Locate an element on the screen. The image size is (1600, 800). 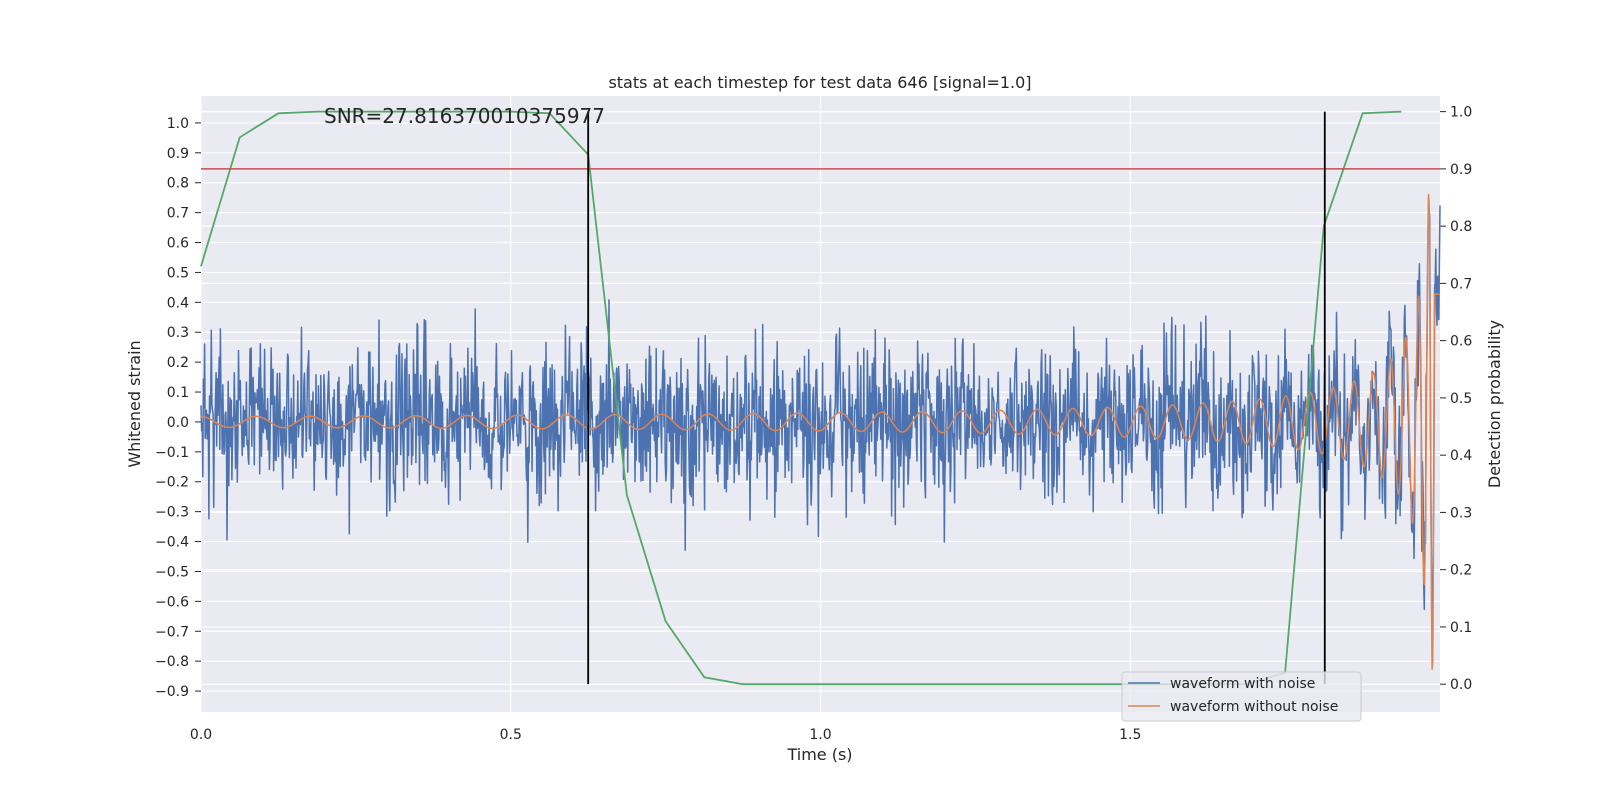
y-axis-title: Whitened strain is located at coordinates (134, 403).